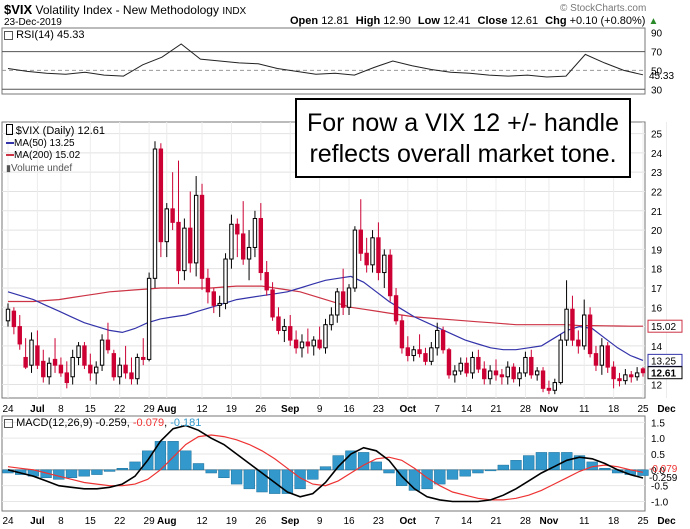  I want to click on ma50-legend-label: MA(50) 13.25, so click(44, 143).